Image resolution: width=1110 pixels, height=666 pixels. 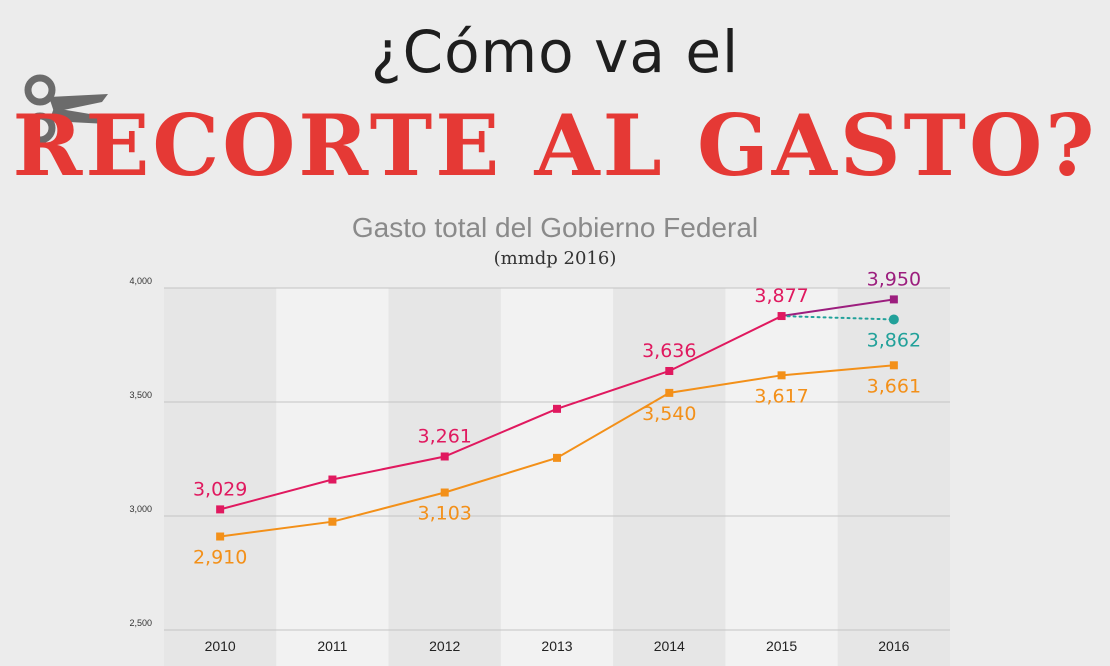 I want to click on data-label: 3,103, so click(x=445, y=514).